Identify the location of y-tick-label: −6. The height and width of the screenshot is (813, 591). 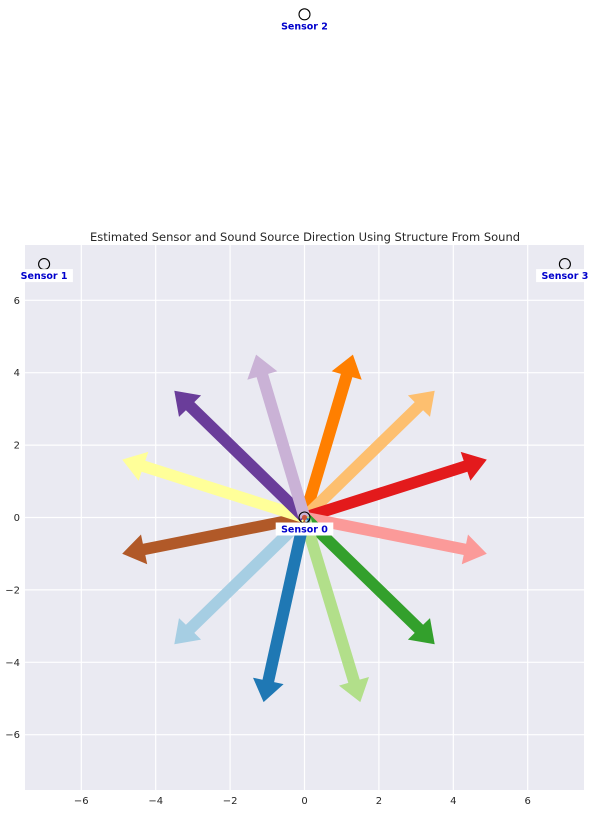
(12, 735).